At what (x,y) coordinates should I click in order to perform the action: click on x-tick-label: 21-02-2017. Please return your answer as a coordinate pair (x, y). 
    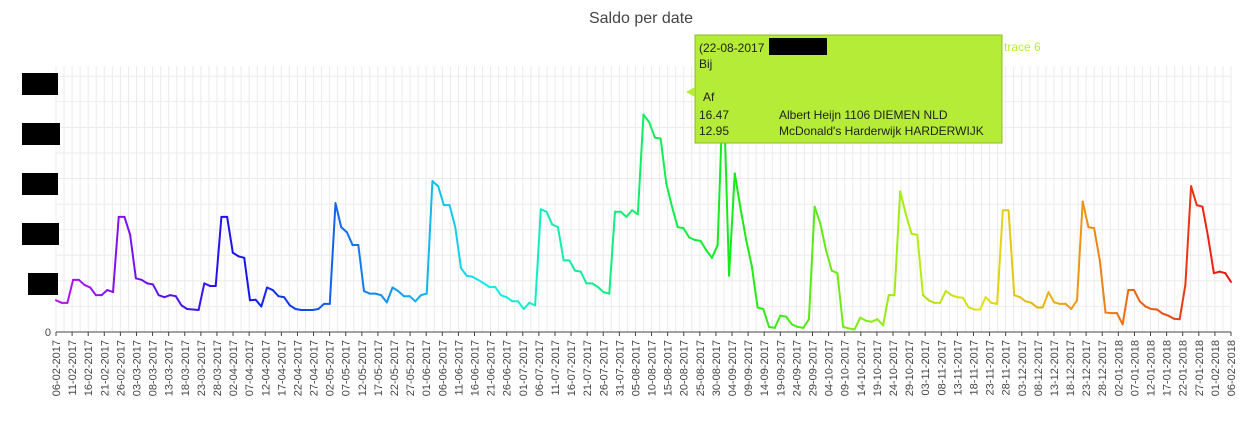
    Looking at the image, I should click on (105, 368).